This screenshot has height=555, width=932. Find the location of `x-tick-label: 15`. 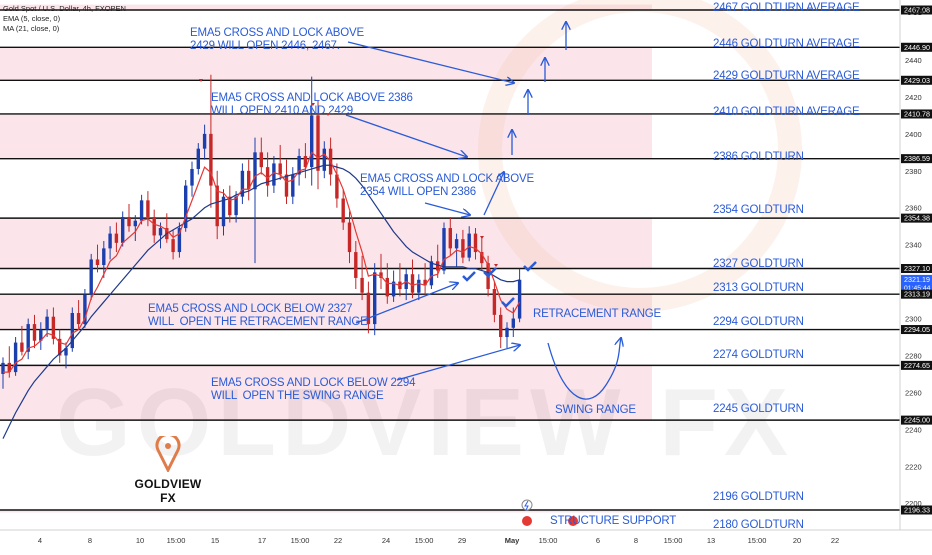

x-tick-label: 15 is located at coordinates (215, 540).